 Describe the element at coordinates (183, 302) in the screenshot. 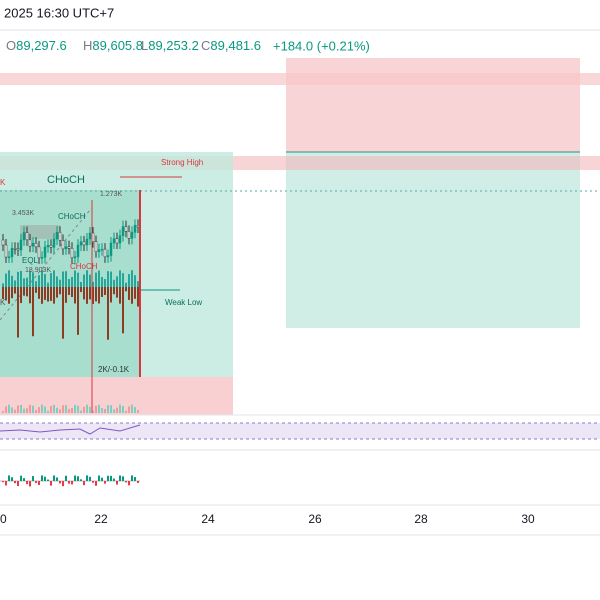

I see `weak-low-label: Weak Low` at that location.